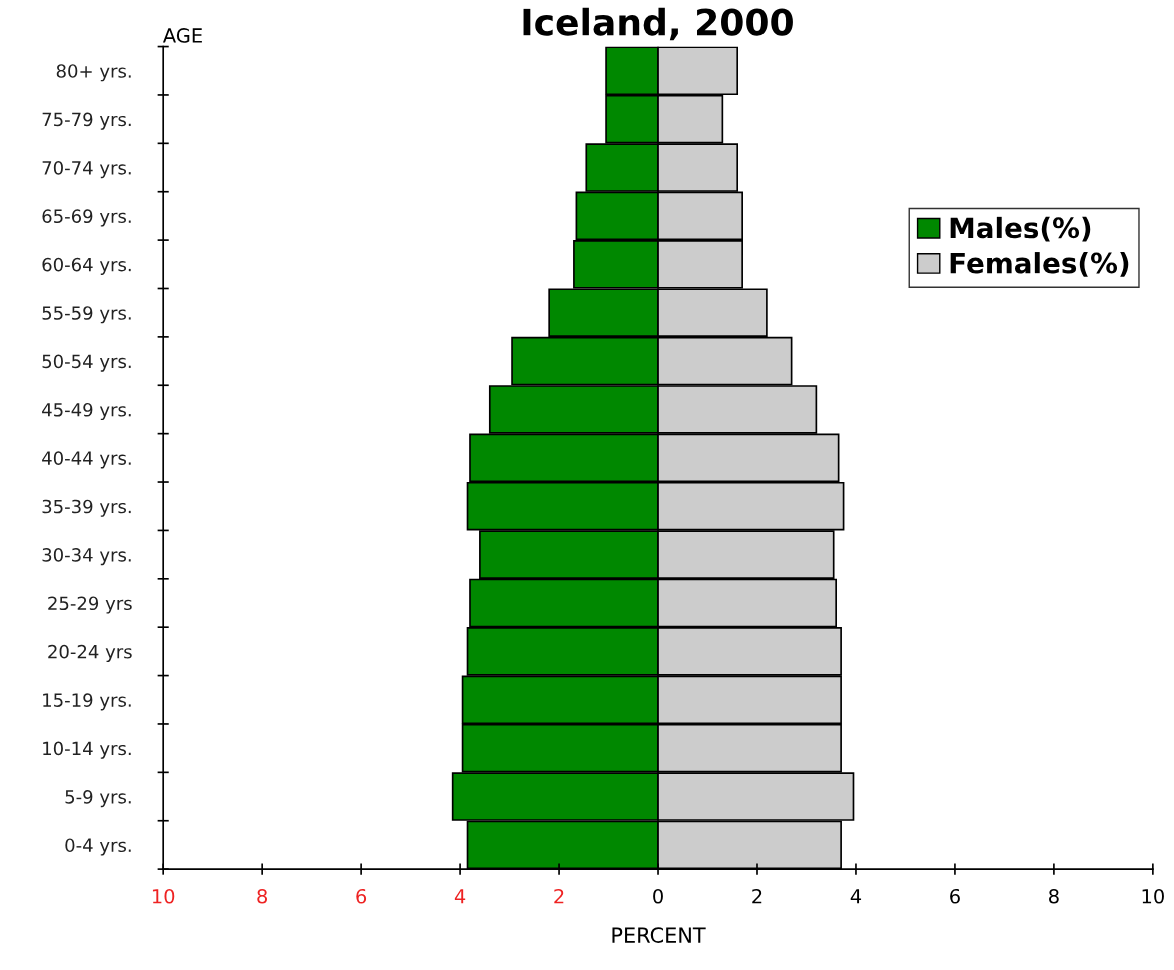 The height and width of the screenshot is (970, 1174). What do you see at coordinates (182, 35) in the screenshot?
I see `y-axis-title: AGE` at bounding box center [182, 35].